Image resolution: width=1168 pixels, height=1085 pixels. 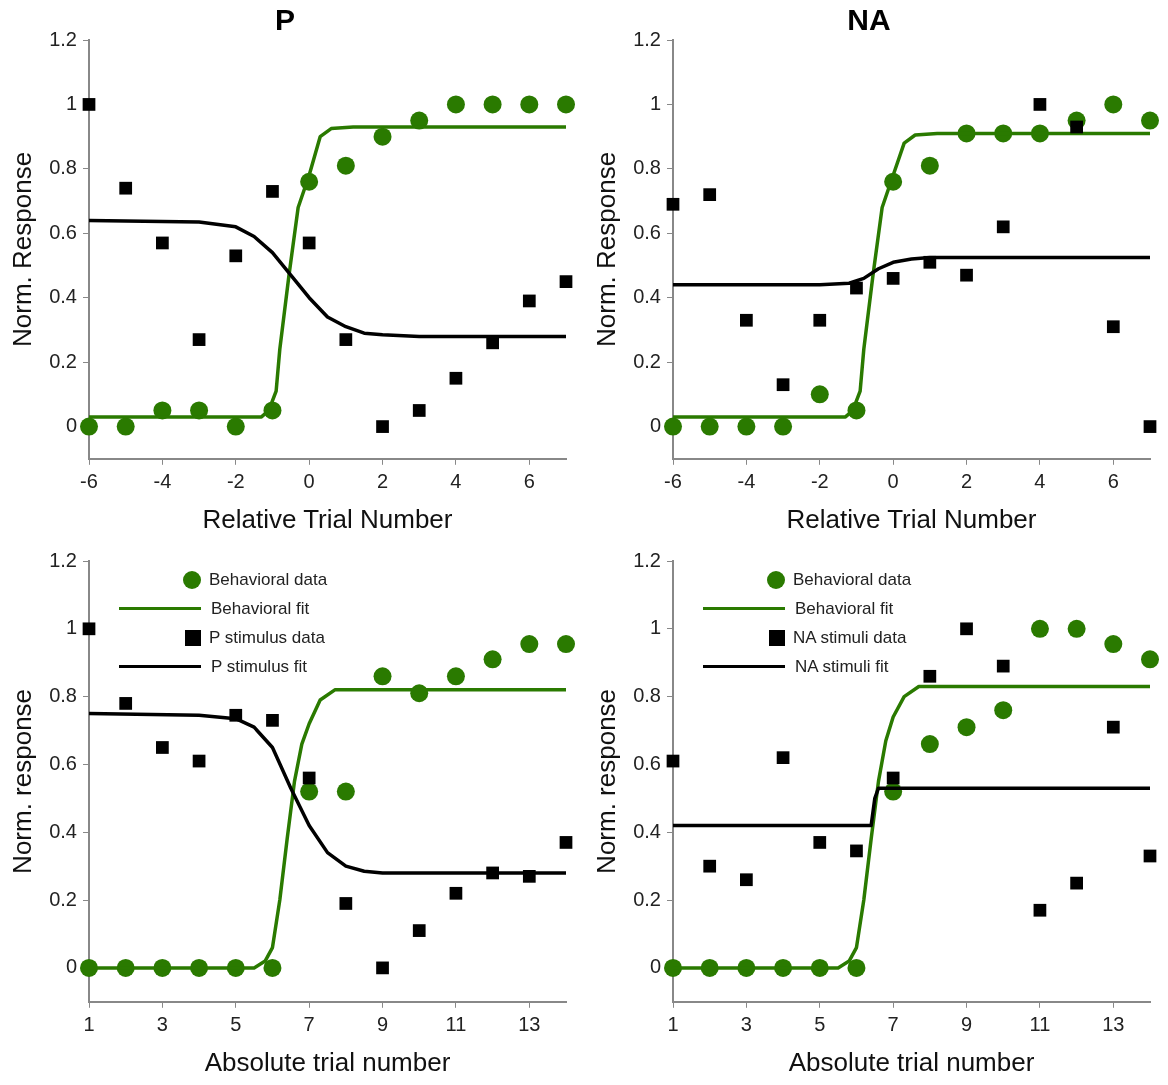 I want to click on chart-title: NA, so click(x=869, y=20).